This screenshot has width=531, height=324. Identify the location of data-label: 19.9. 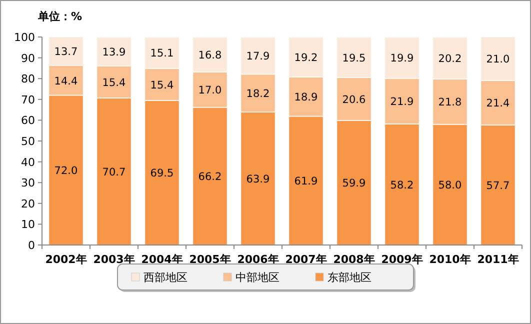
(402, 58).